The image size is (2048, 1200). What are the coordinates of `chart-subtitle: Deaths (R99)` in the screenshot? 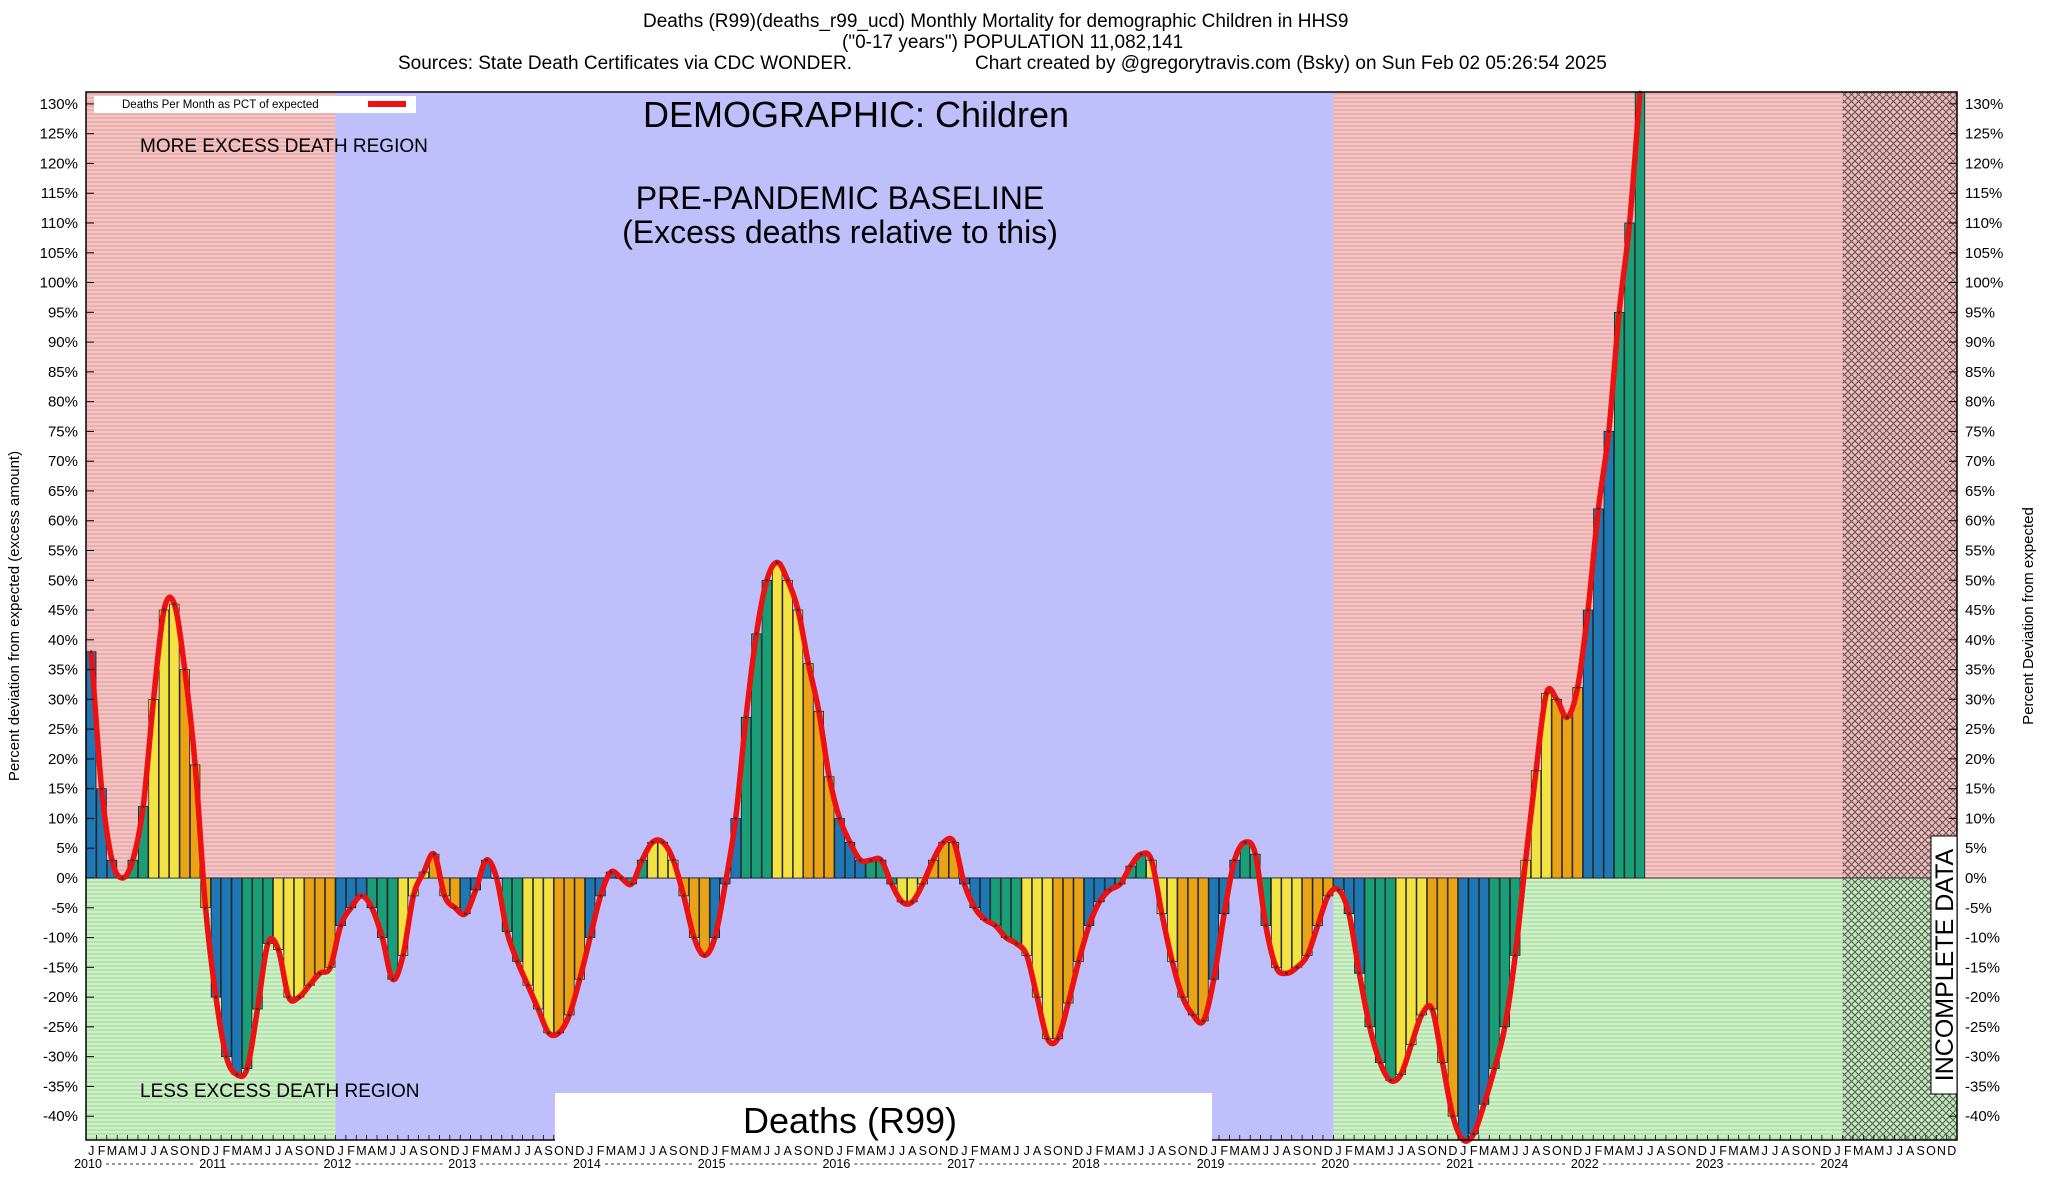 It's located at (850, 1120).